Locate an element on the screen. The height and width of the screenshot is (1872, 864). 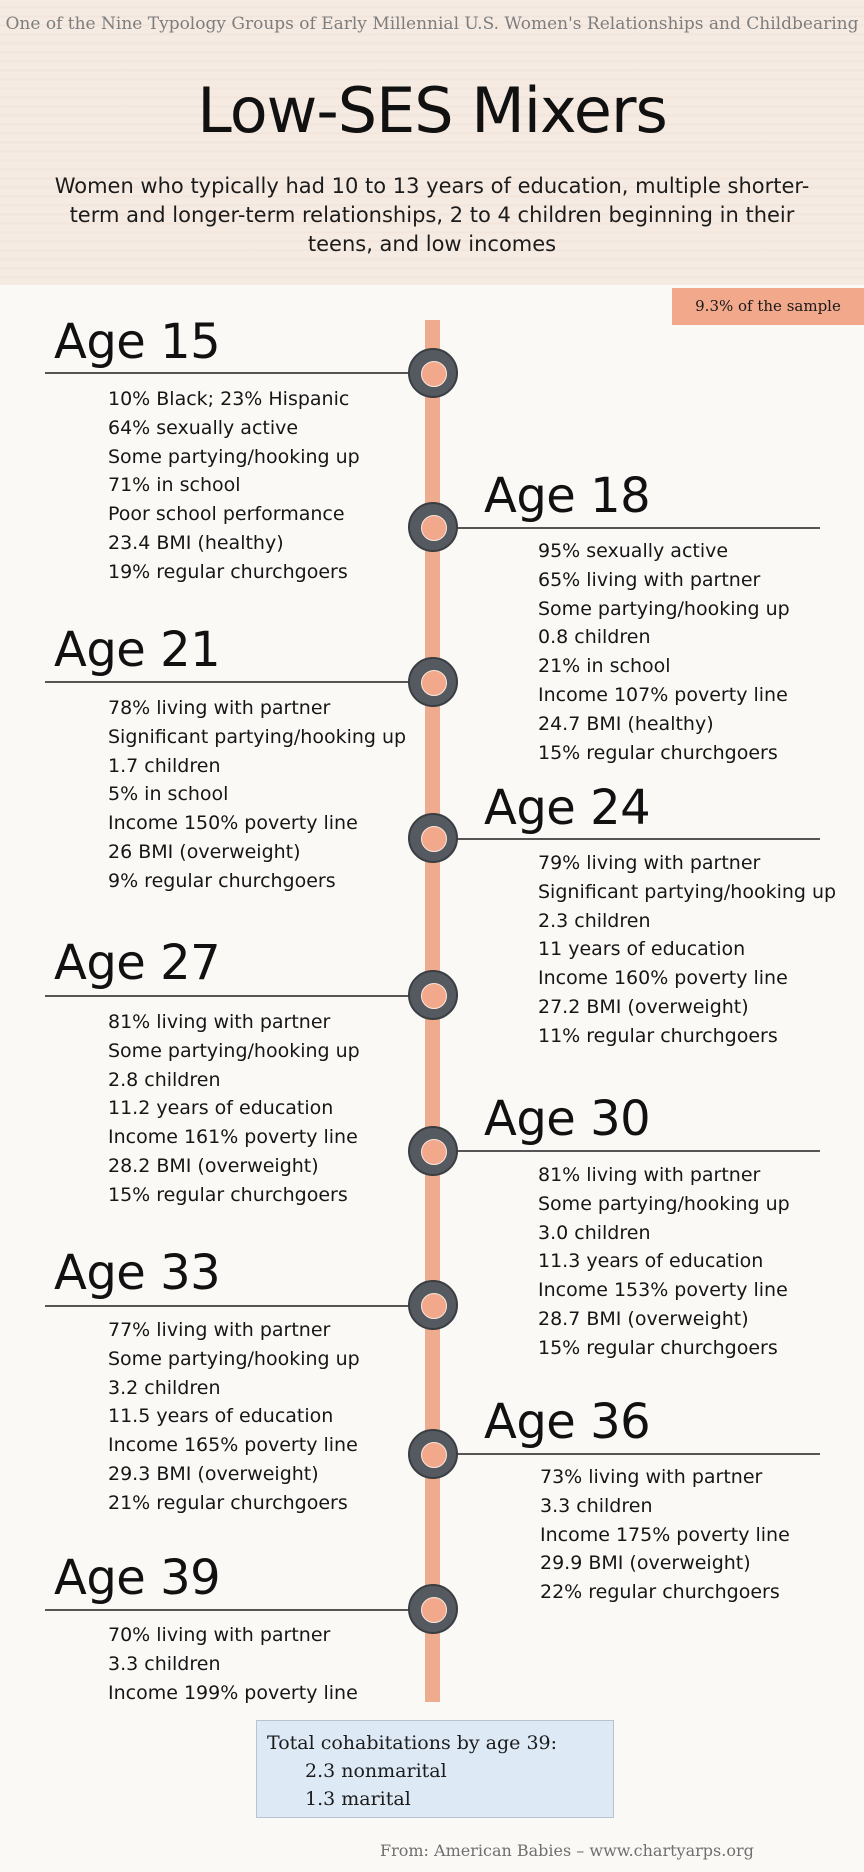
fact-item: 11% regular churchgoers is located at coordinates (658, 1035).